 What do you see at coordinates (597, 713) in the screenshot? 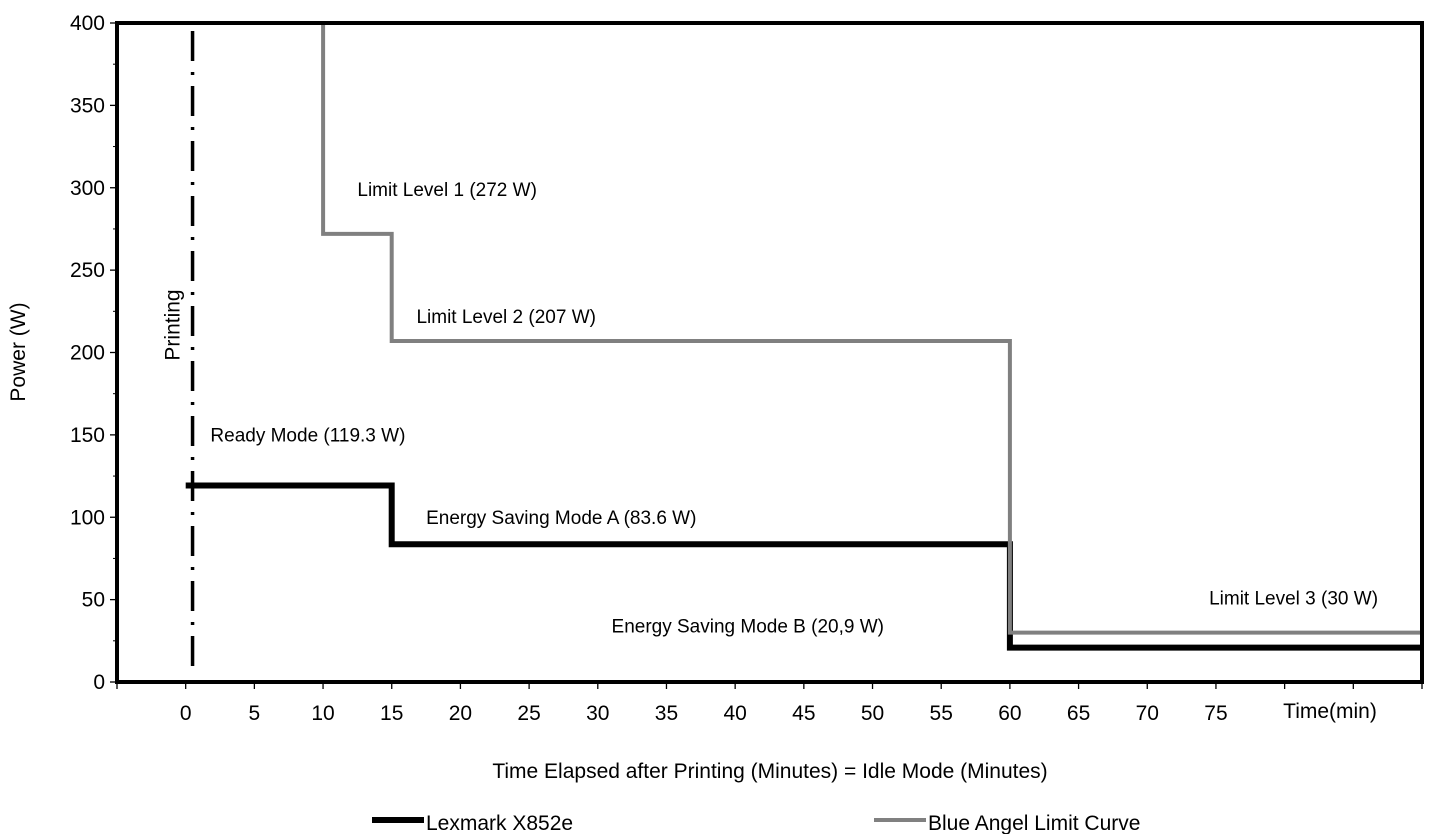
I see `x-tick-label-30: 30` at bounding box center [597, 713].